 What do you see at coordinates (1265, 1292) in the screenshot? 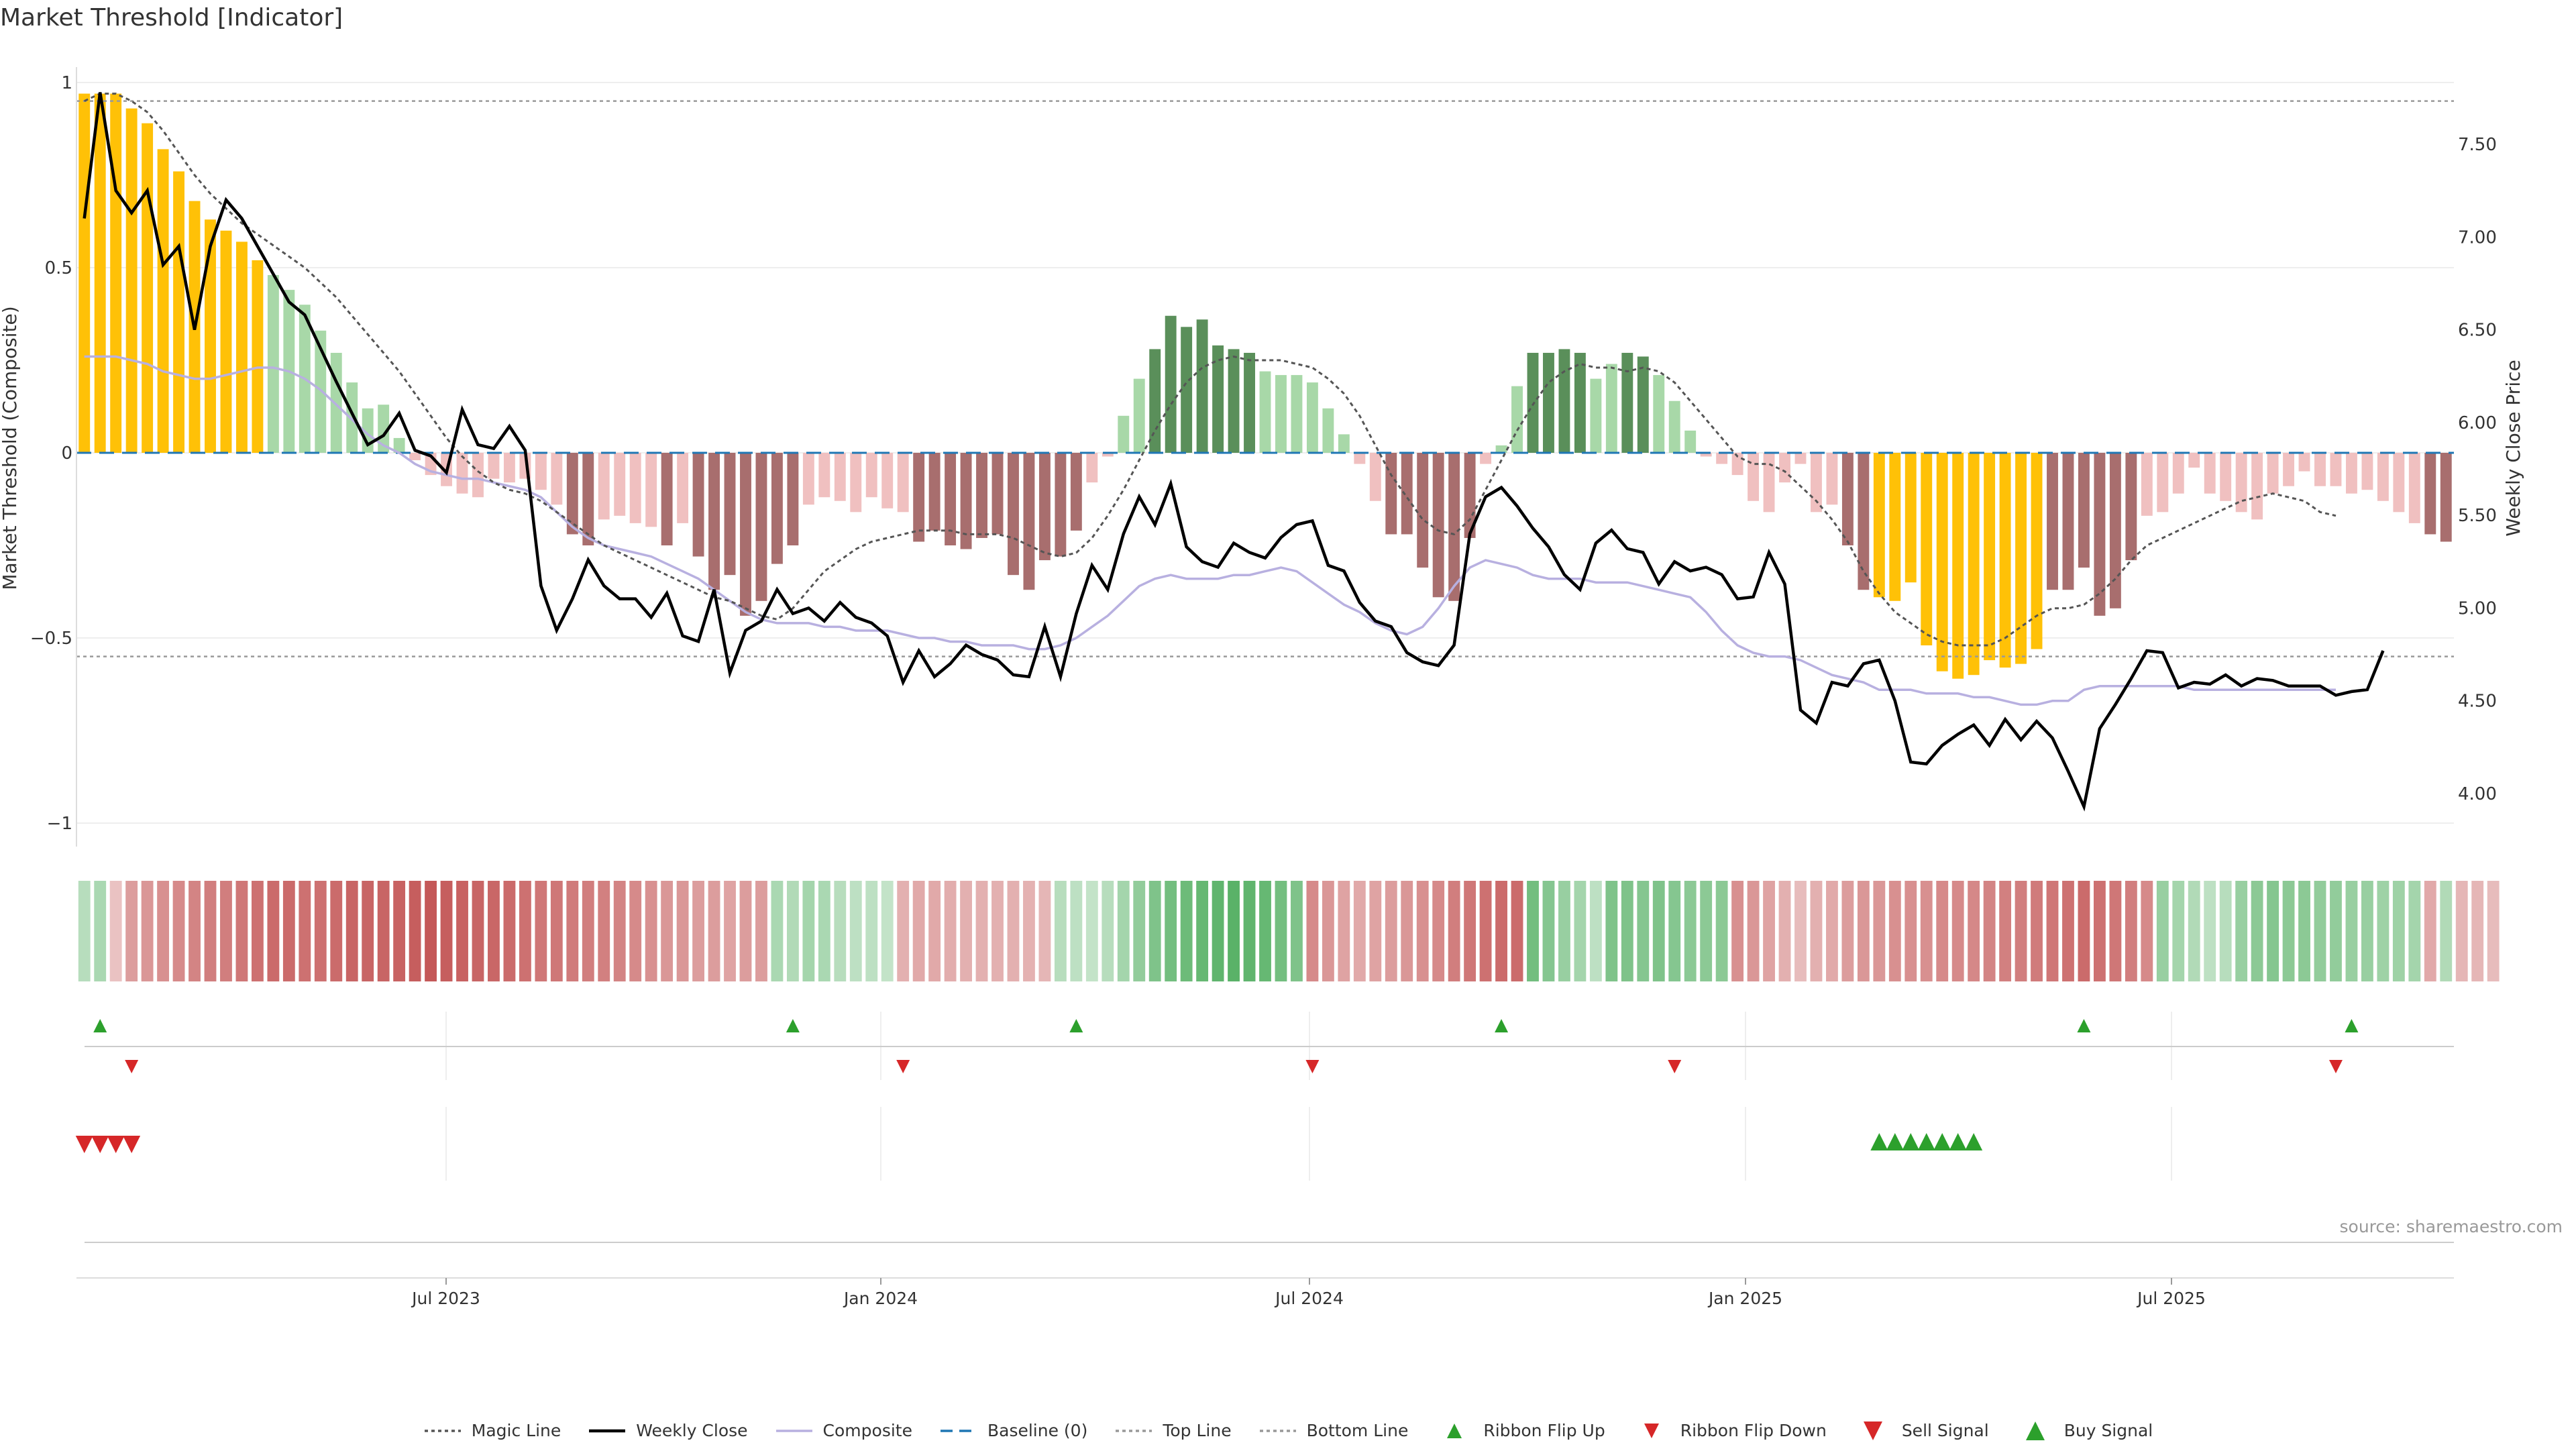
I see `x-axis: Jul 2023 Jan 2024 Jul 2024 Jan 2025 Jul 2025` at bounding box center [1265, 1292].